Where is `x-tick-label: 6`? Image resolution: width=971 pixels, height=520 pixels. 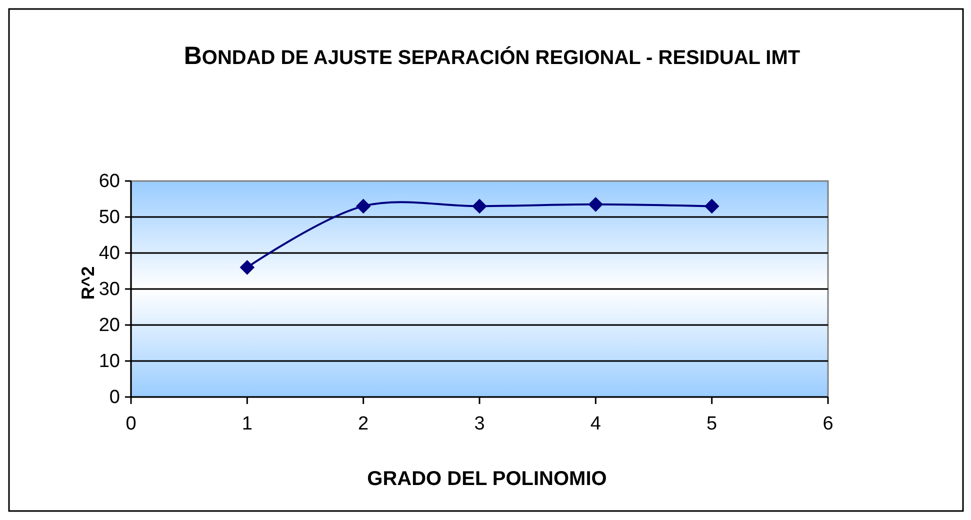
x-tick-label: 6 is located at coordinates (828, 423).